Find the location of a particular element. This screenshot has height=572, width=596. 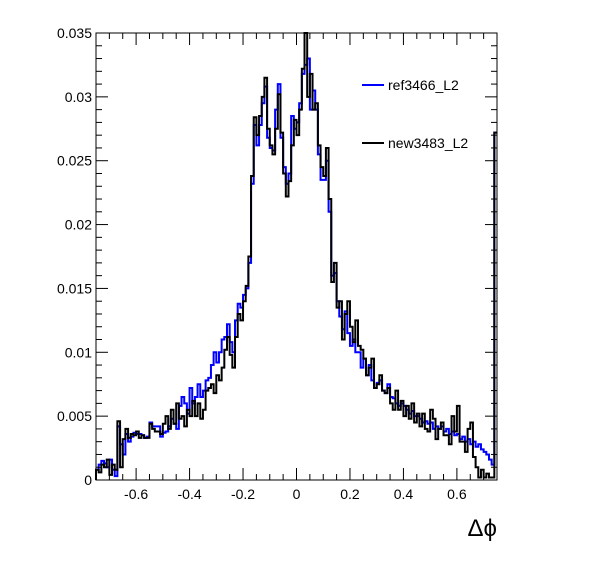

x-tick-label: 0.4 is located at coordinates (404, 494).